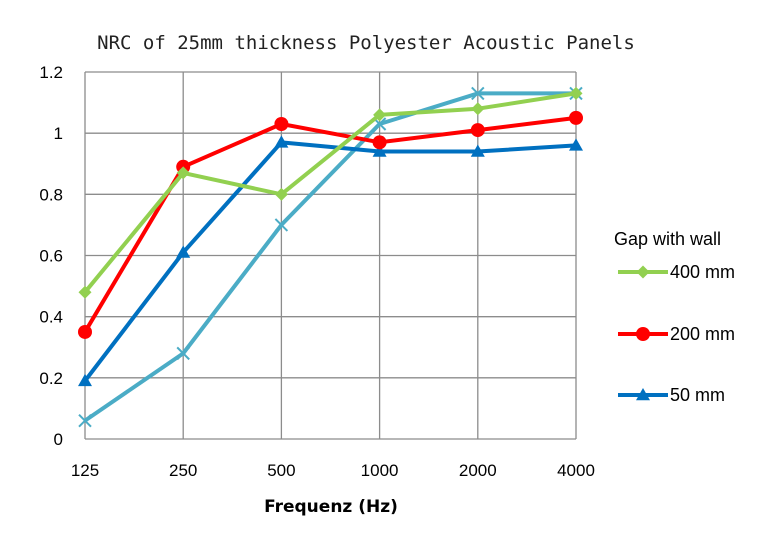 Image resolution: width=758 pixels, height=533 pixels. What do you see at coordinates (667, 239) in the screenshot?
I see `legend-title: Gap with wall` at bounding box center [667, 239].